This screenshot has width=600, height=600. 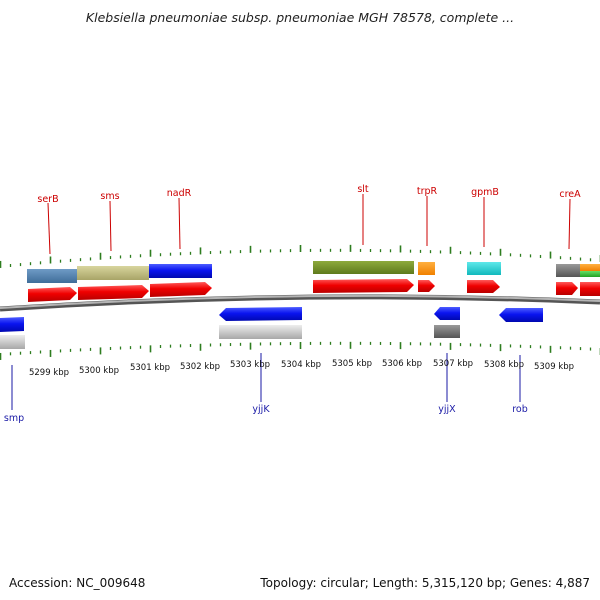 I want to click on scale-label: 5309 kbp, so click(x=554, y=367).